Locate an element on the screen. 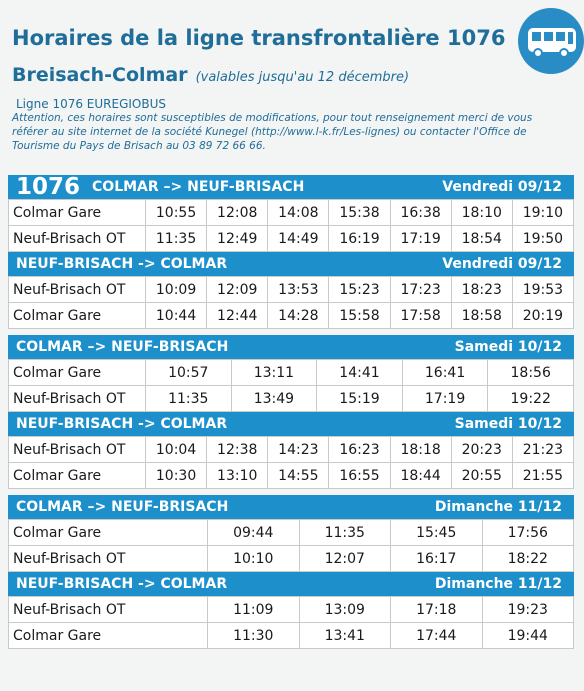 The image size is (584, 691). schedule-row: Neuf-Brisach OT 11:09 13:09 17:18 19:23 is located at coordinates (291, 609).